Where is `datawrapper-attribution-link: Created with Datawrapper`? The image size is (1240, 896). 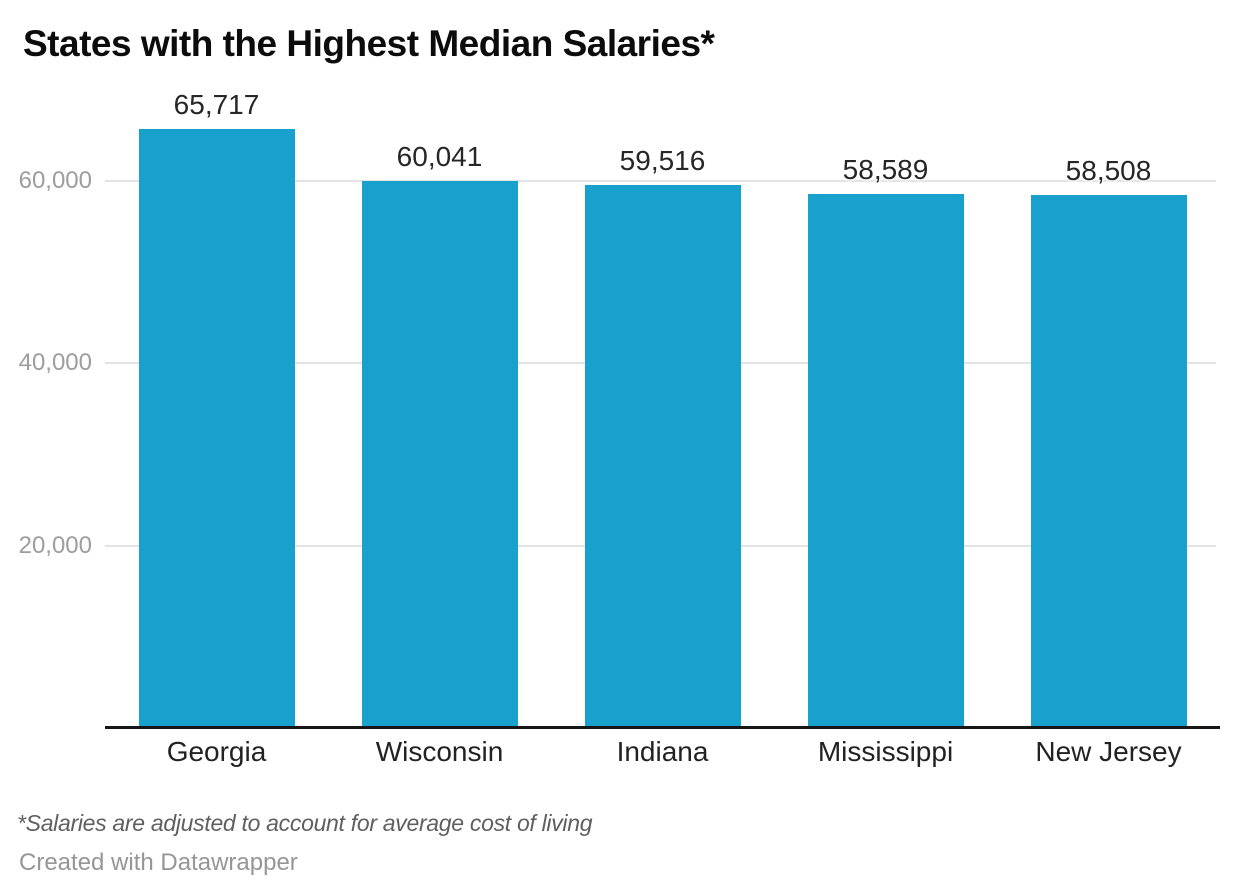
datawrapper-attribution-link: Created with Datawrapper is located at coordinates (158, 862).